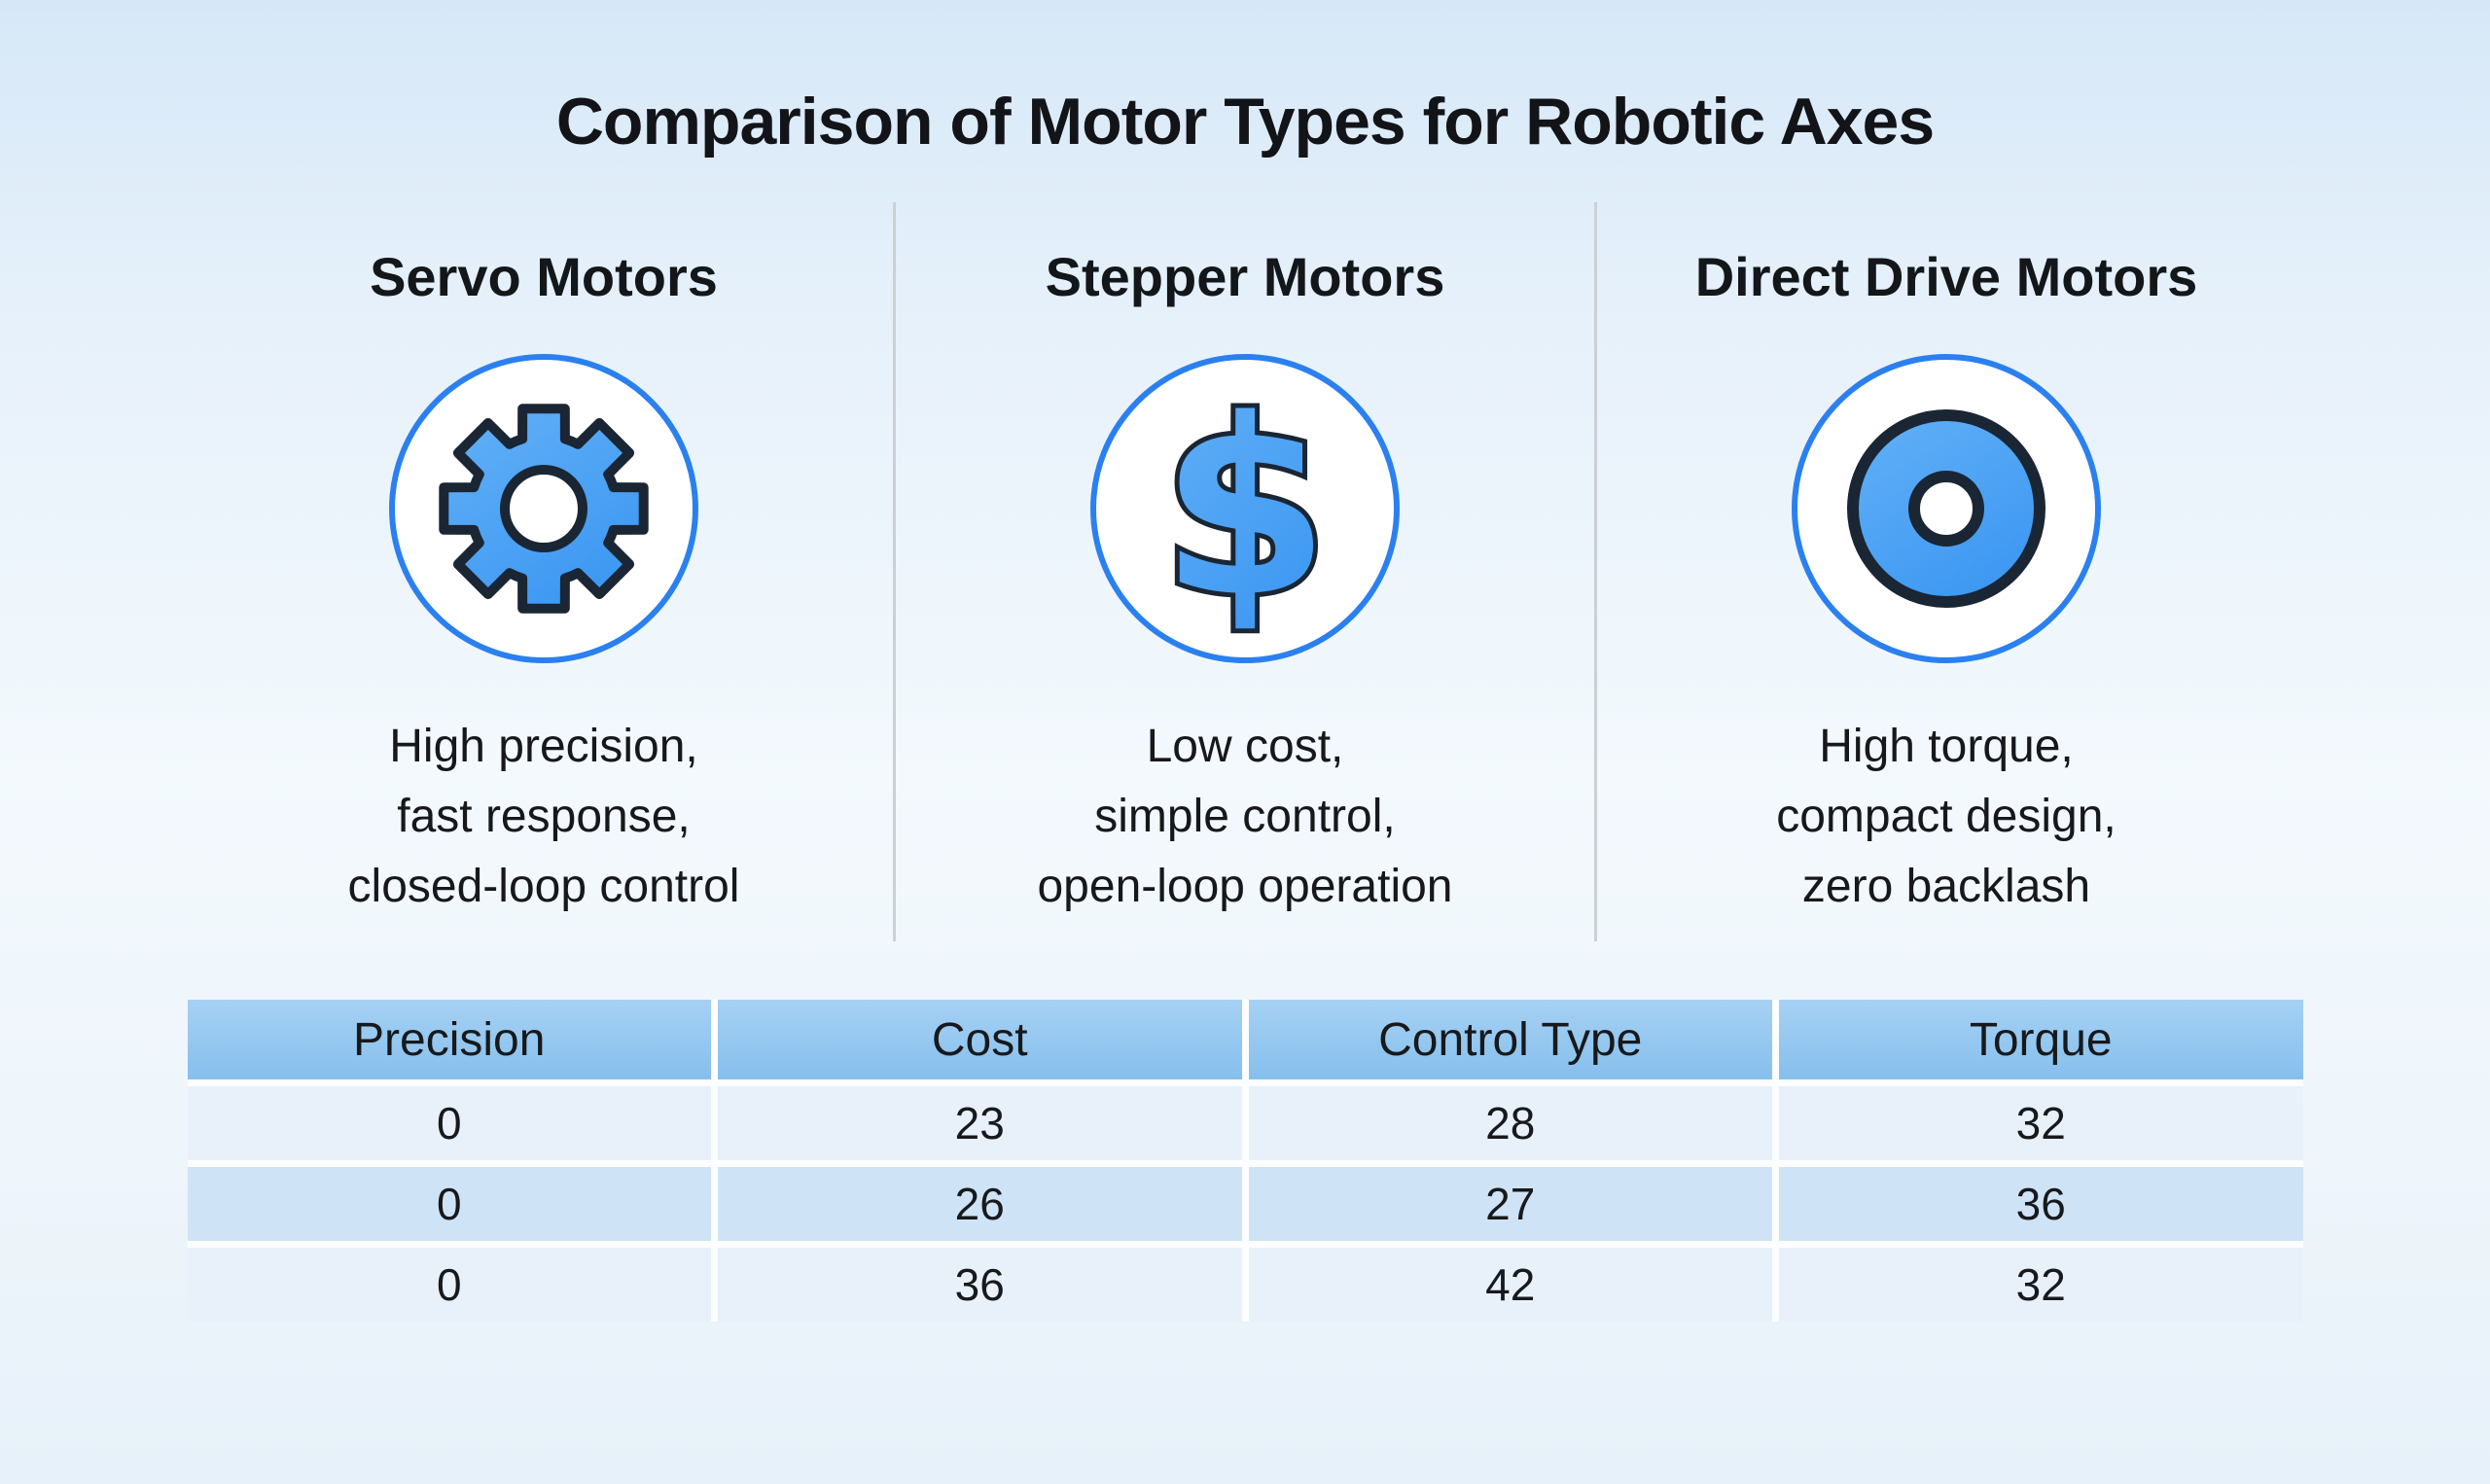 Image resolution: width=2490 pixels, height=1484 pixels. I want to click on icon-circle-badge: $, so click(1245, 509).